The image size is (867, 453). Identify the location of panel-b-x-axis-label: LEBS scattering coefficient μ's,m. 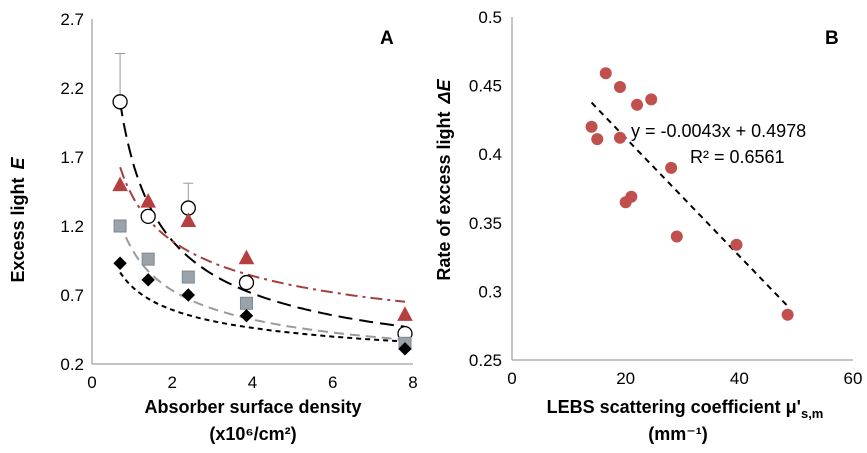
(685, 409).